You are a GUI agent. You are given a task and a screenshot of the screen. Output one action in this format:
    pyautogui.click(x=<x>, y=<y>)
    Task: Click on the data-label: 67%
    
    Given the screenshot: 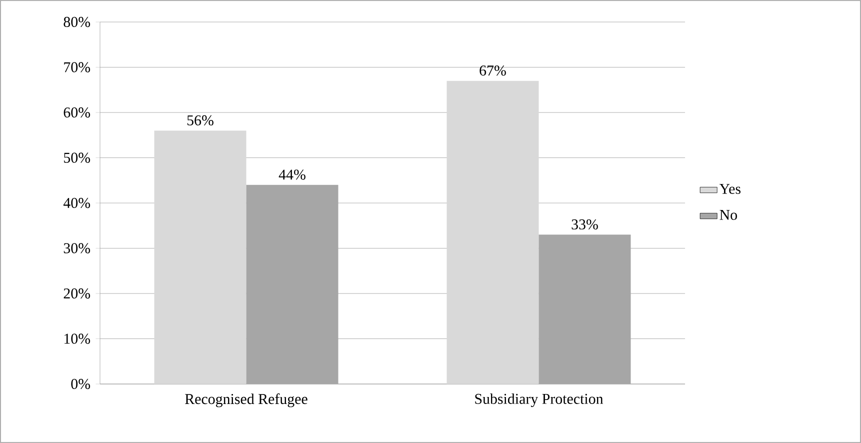 What is the action you would take?
    pyautogui.click(x=493, y=71)
    